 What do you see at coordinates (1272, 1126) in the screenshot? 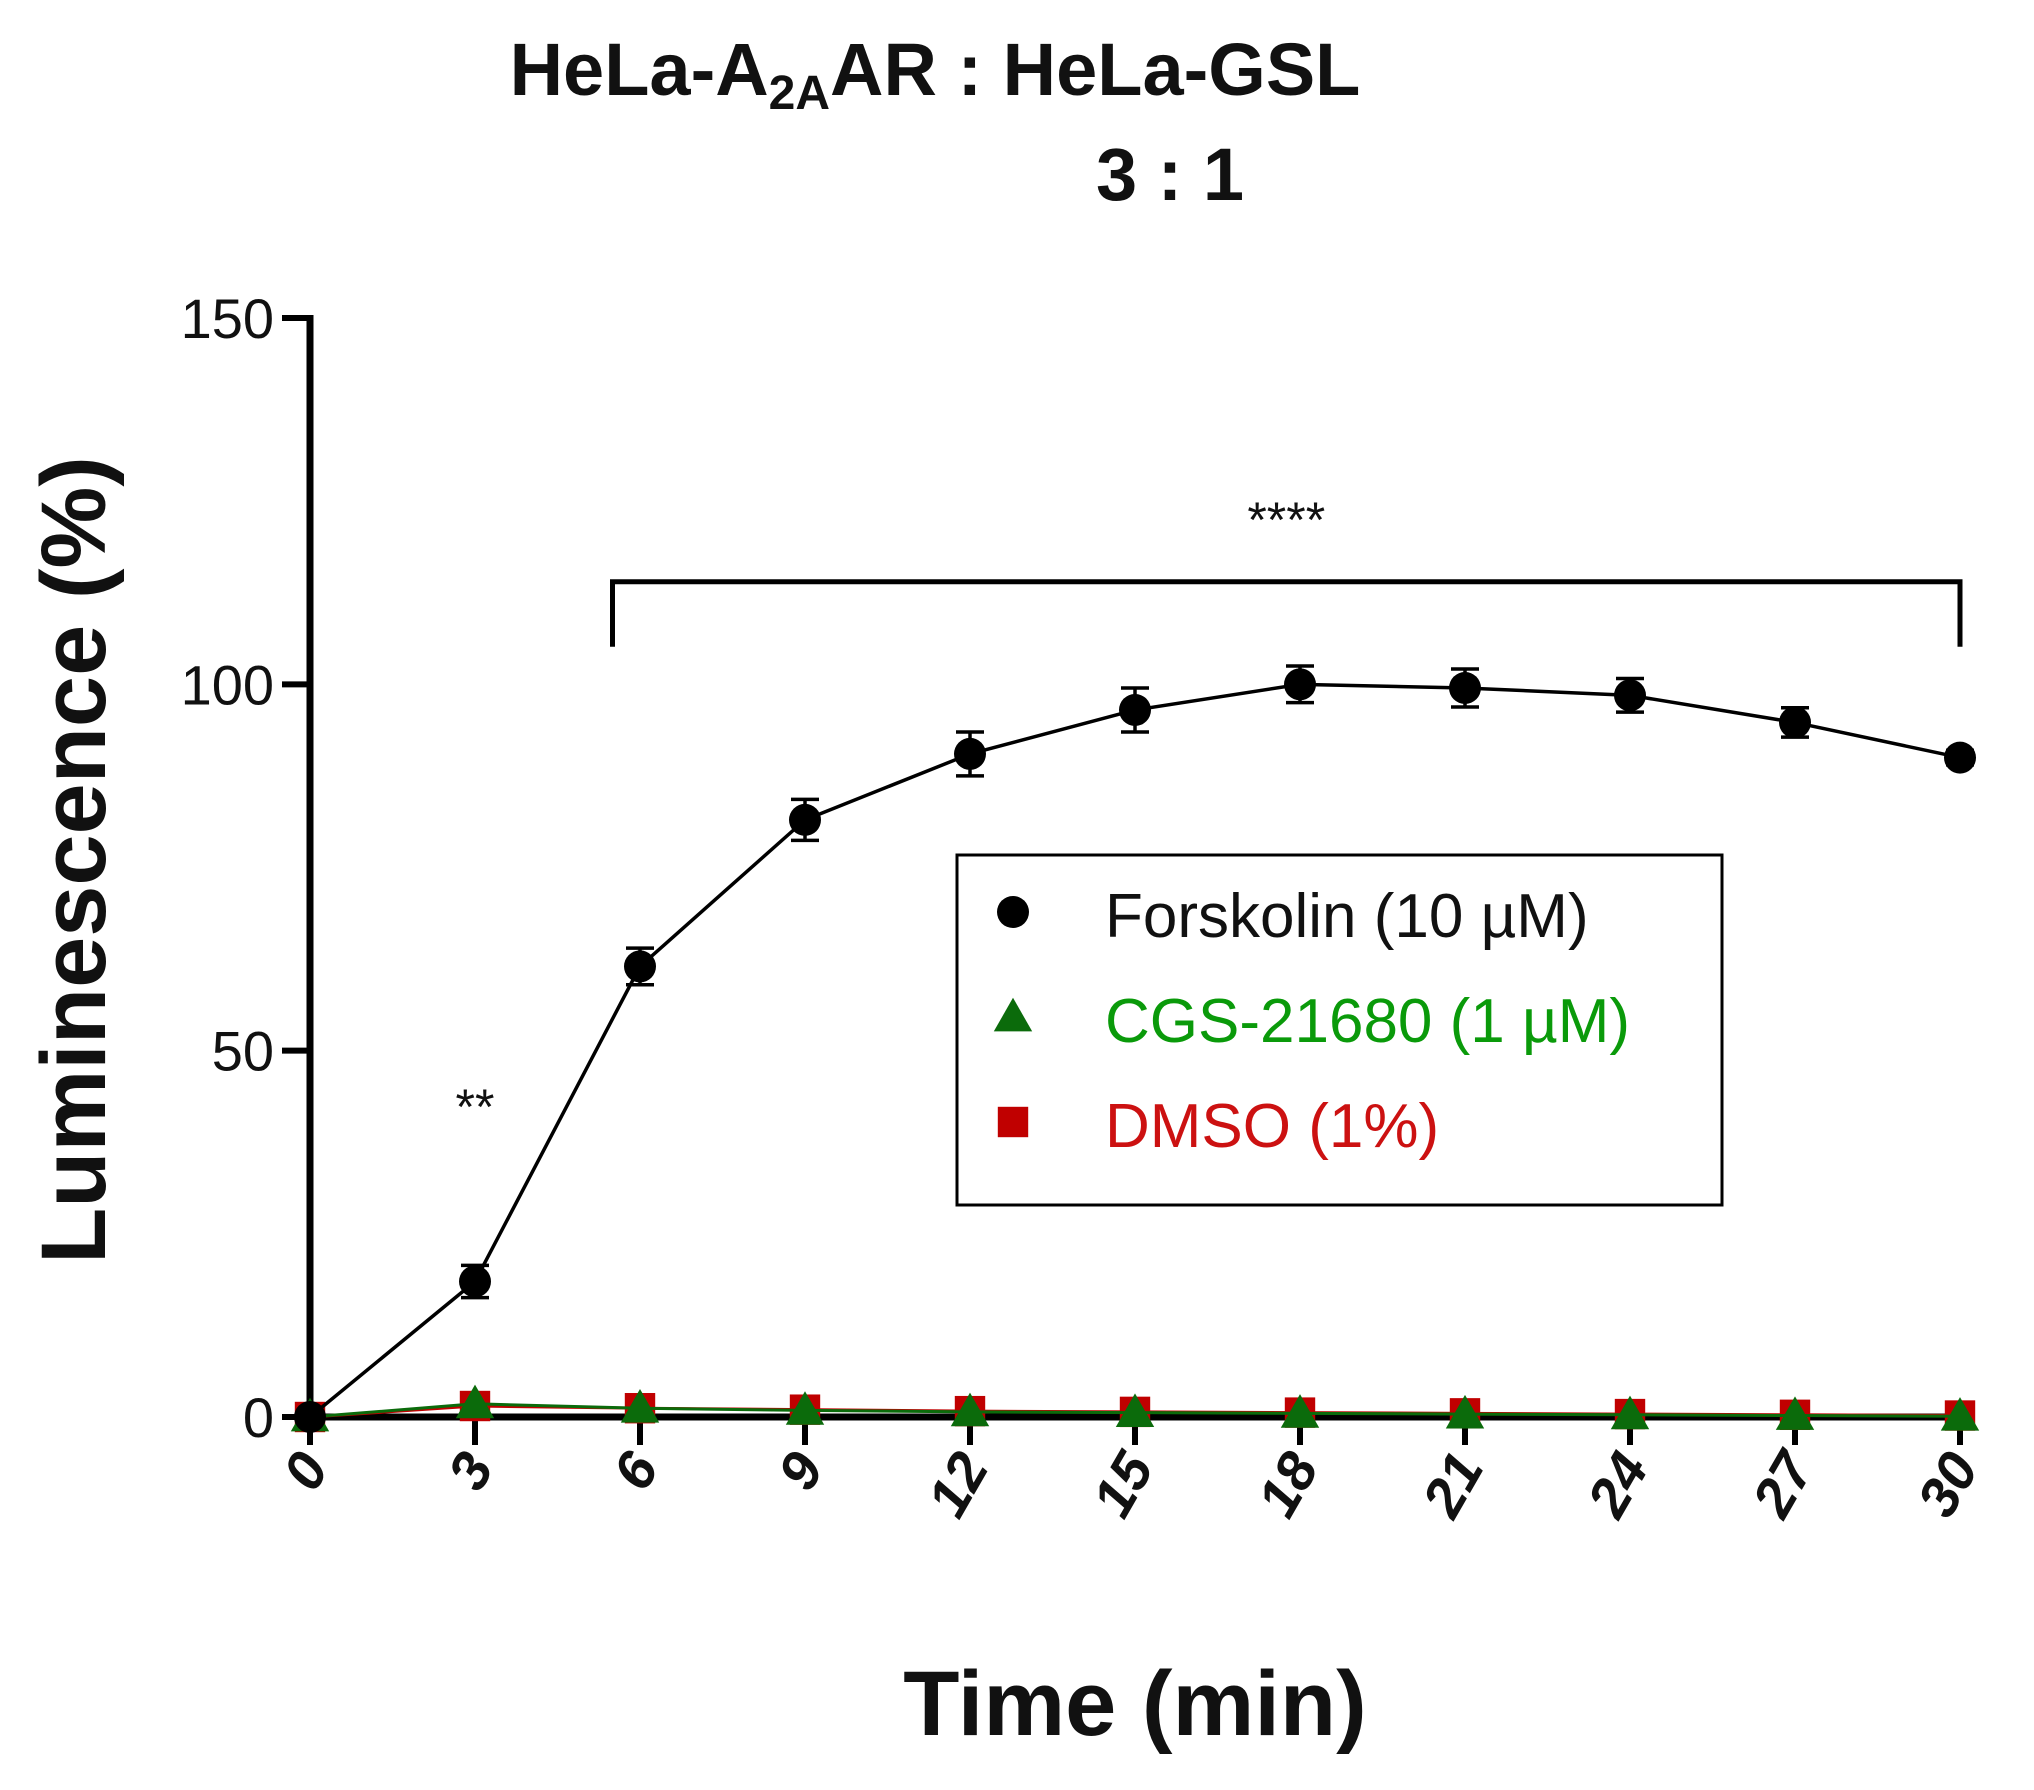
I see `legend-label: DMSO (1%)` at bounding box center [1272, 1126].